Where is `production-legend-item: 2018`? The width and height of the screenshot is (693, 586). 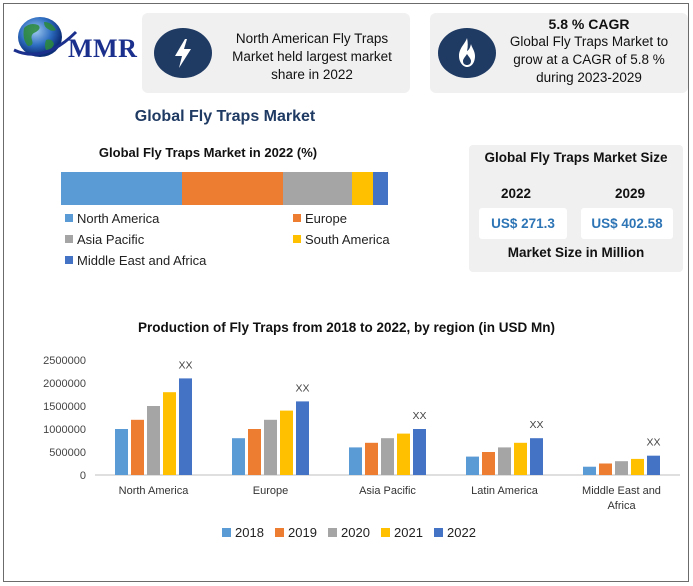 production-legend-item: 2018 is located at coordinates (243, 532).